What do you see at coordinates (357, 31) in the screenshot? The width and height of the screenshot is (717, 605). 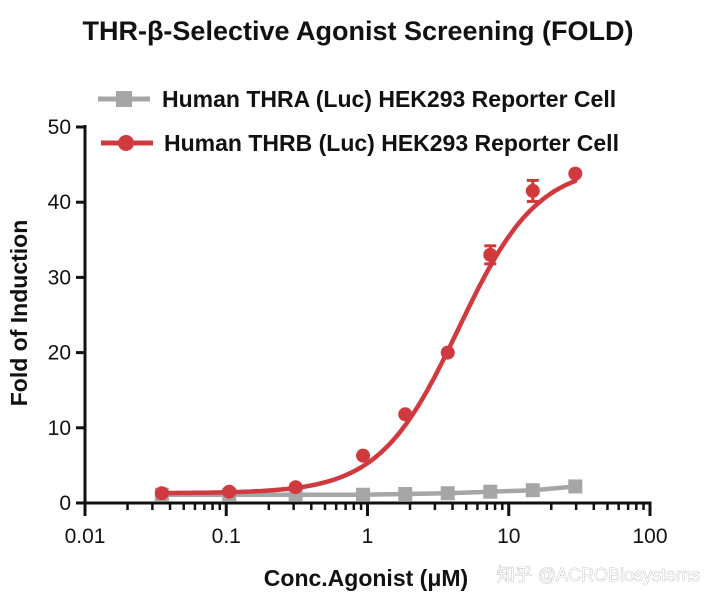 I see `chart-title: THR-β-Selective Agonist Screening (FOLD)` at bounding box center [357, 31].